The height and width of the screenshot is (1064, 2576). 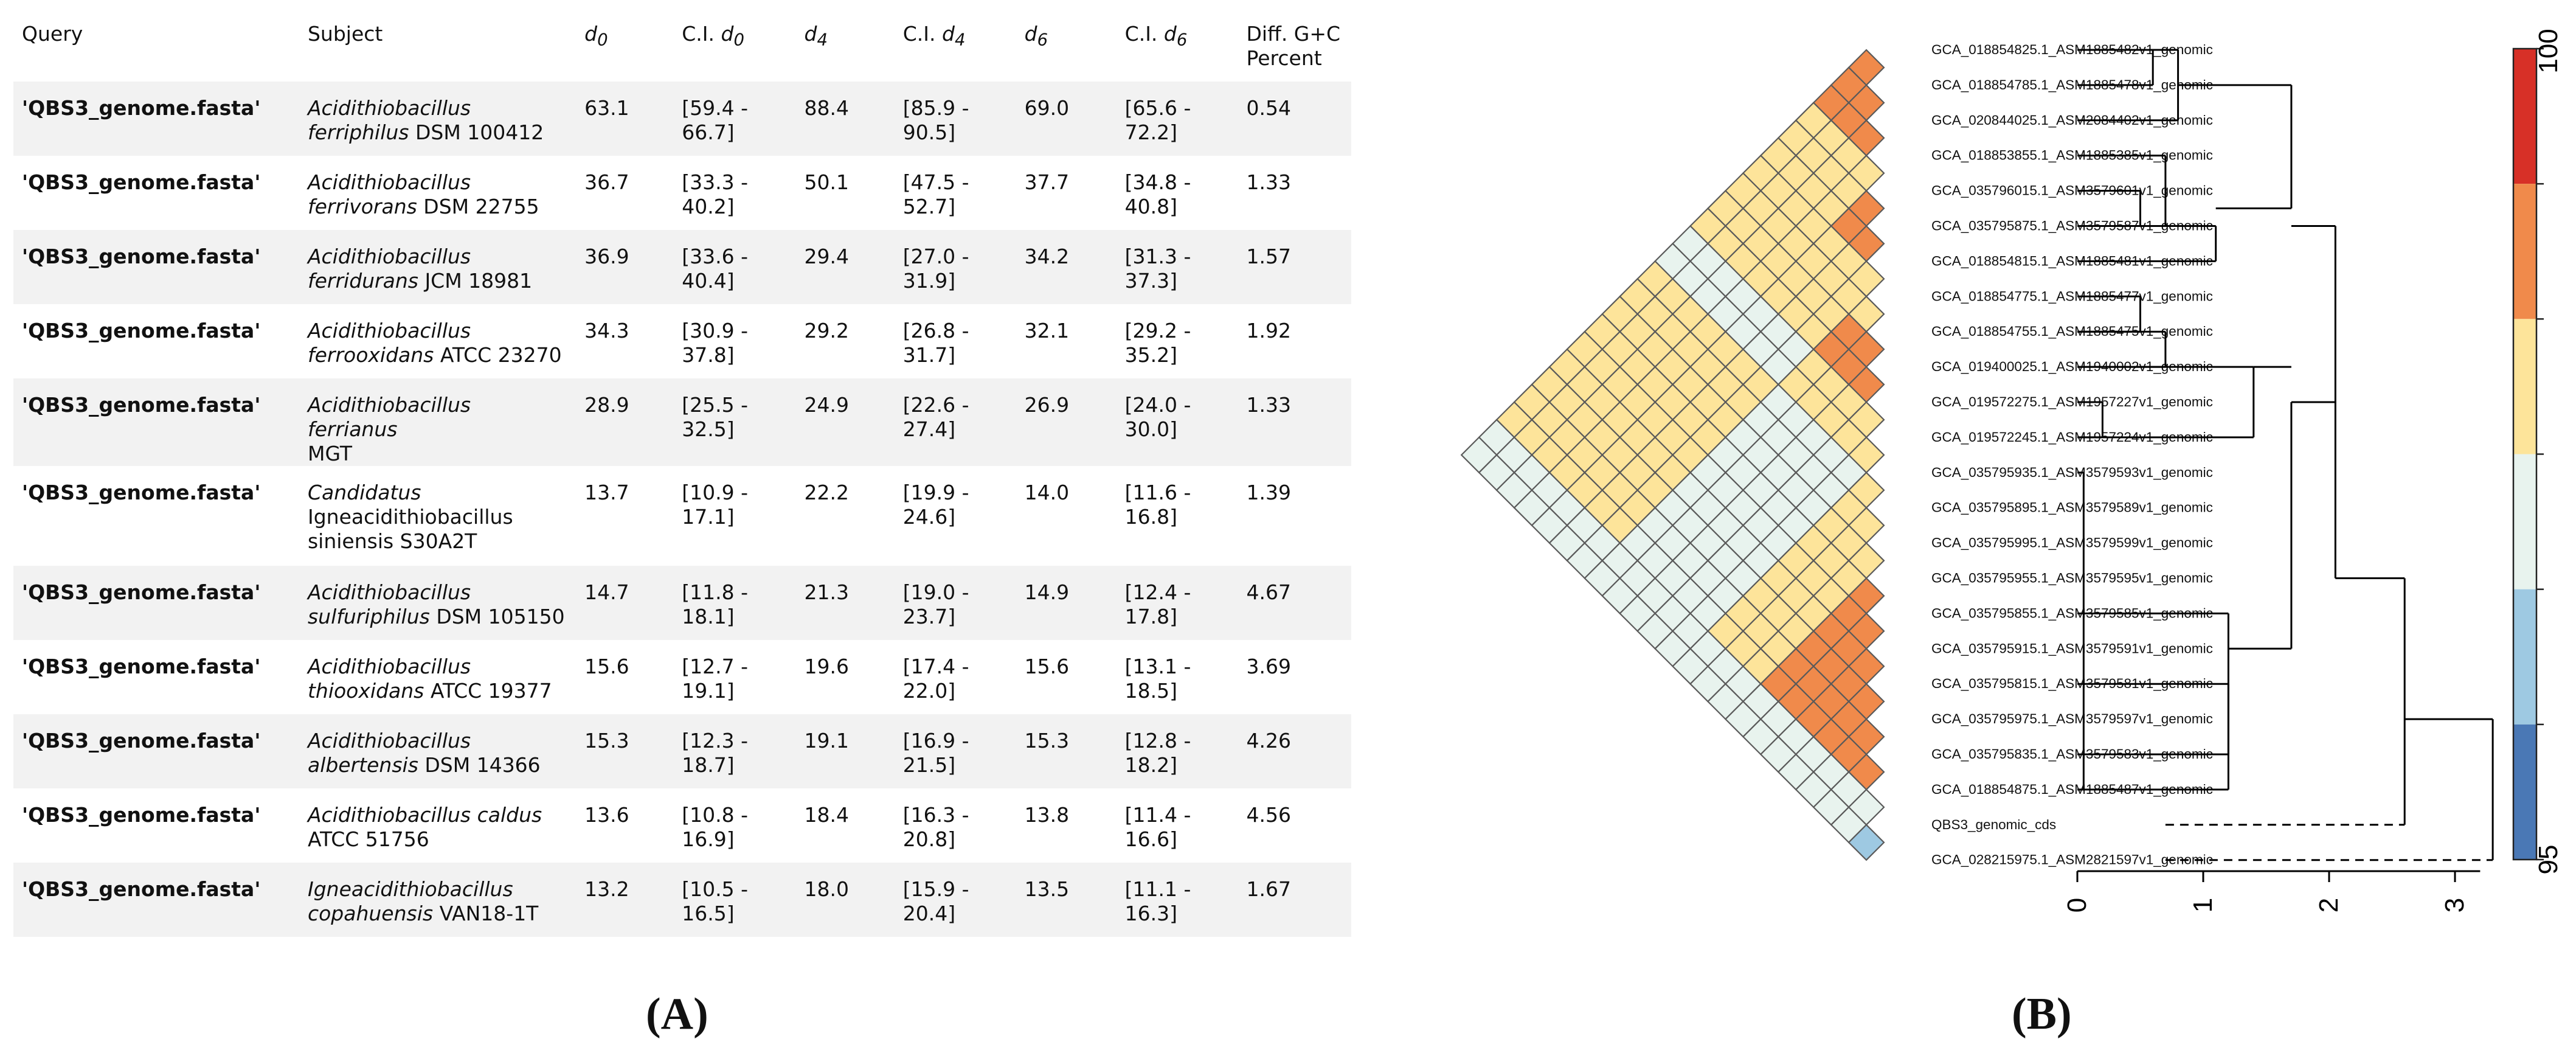 What do you see at coordinates (715, 269) in the screenshot?
I see `cell-ci-d0: [33.6 -40.4]` at bounding box center [715, 269].